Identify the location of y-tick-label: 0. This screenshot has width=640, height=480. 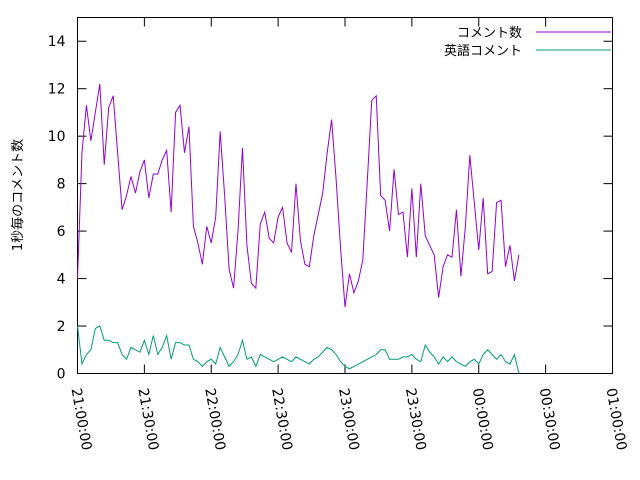
(61, 375).